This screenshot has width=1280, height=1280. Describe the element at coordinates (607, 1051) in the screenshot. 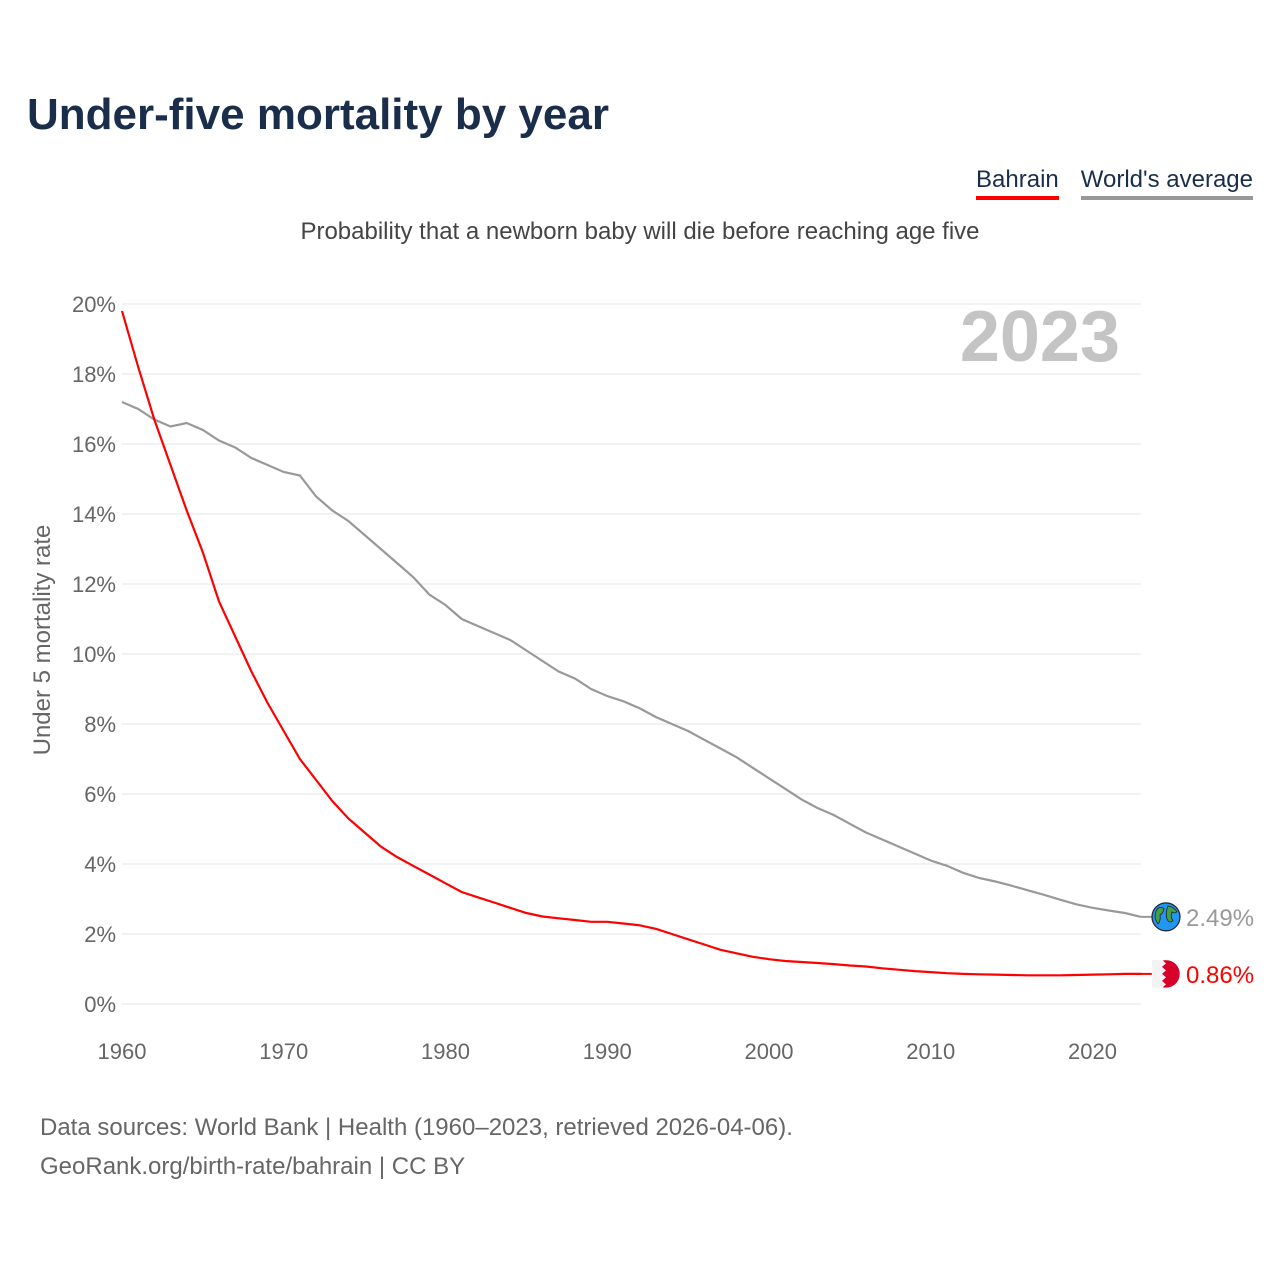

I see `x-tick-label: 1990` at that location.